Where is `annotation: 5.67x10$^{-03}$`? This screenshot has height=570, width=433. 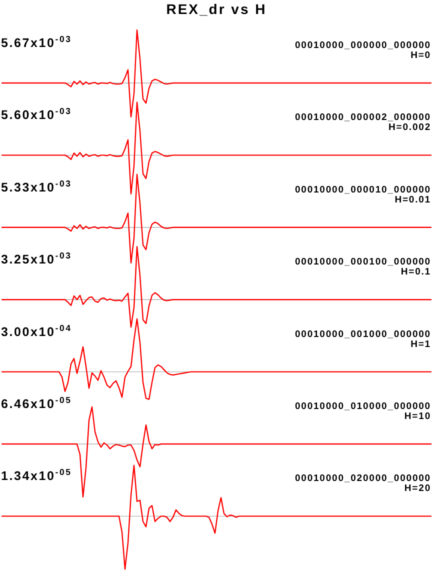 annotation: 5.67x10$^{-03}$ is located at coordinates (36, 42).